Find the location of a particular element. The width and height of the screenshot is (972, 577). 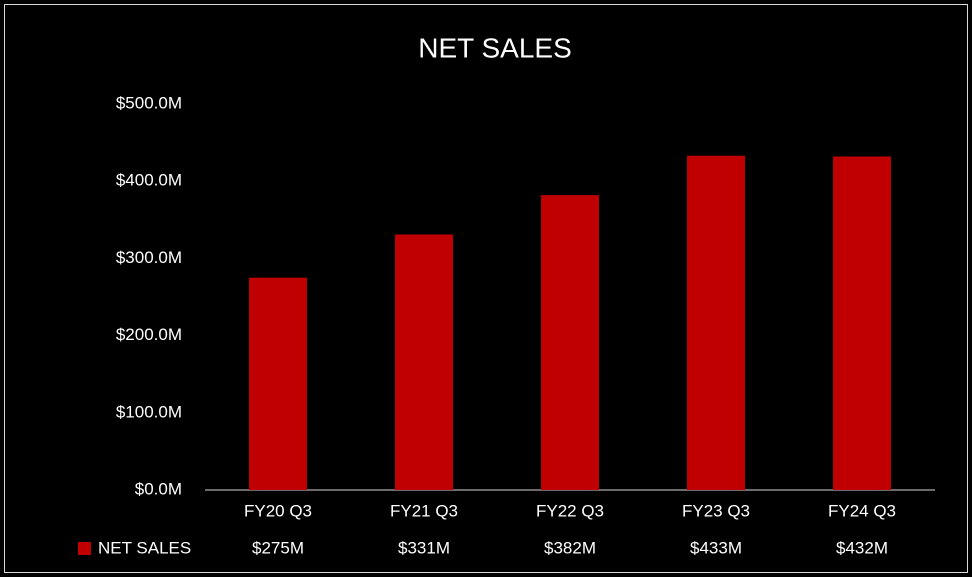

legend-label: NET SALES is located at coordinates (144, 547).